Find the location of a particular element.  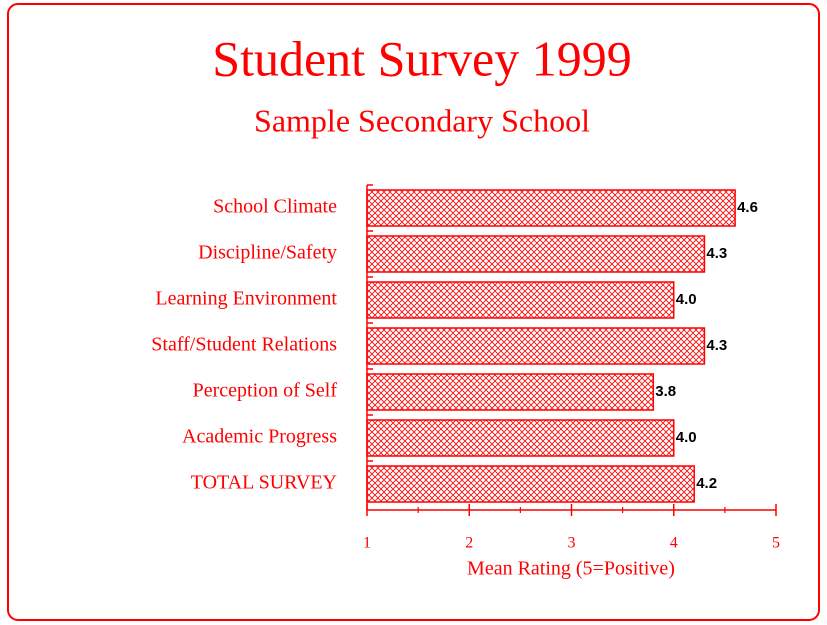

x-tick-label: 5 is located at coordinates (776, 543).